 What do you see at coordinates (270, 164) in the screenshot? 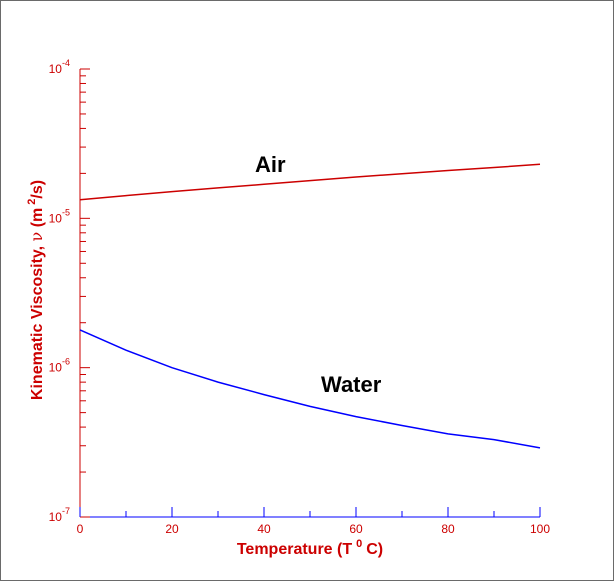
I see `annotation-air: Air` at bounding box center [270, 164].